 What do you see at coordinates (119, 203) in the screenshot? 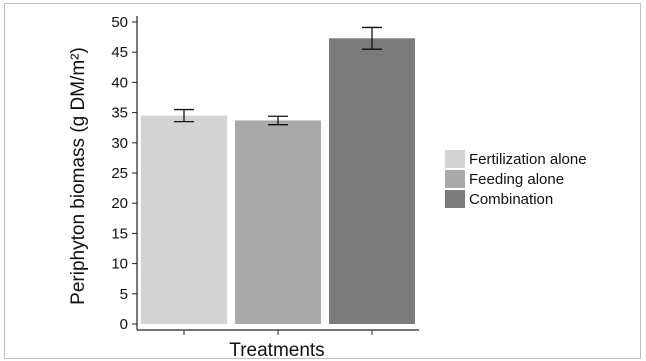
I see `y-tick-label: 20` at bounding box center [119, 203].